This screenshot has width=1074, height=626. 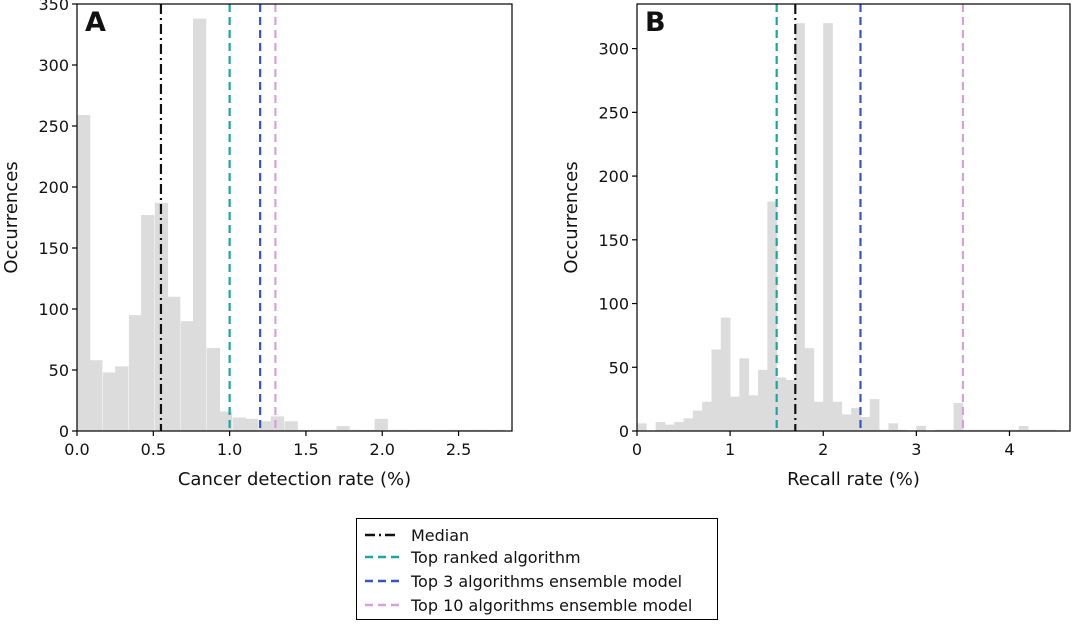 I want to click on x-axis-label: Cancer detection rate (%), so click(x=294, y=479).